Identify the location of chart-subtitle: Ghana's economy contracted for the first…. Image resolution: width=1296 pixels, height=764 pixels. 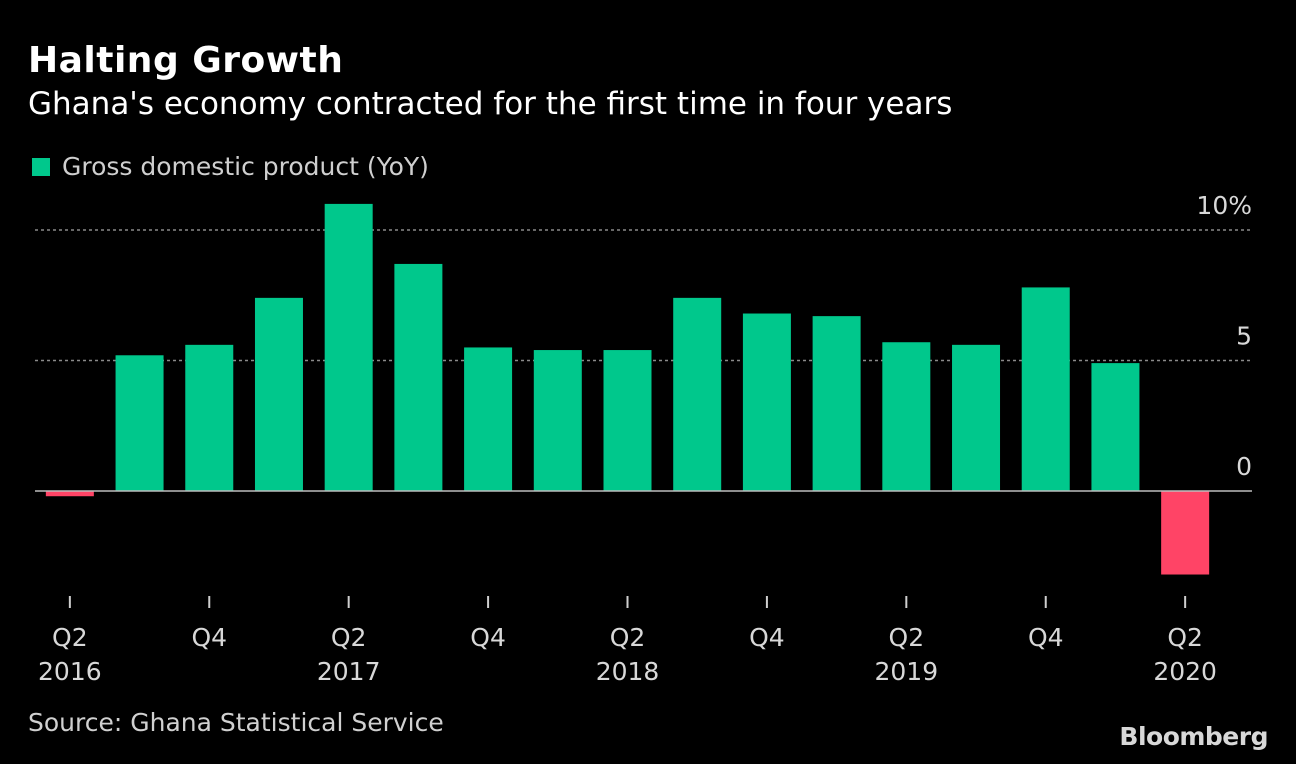
(490, 104).